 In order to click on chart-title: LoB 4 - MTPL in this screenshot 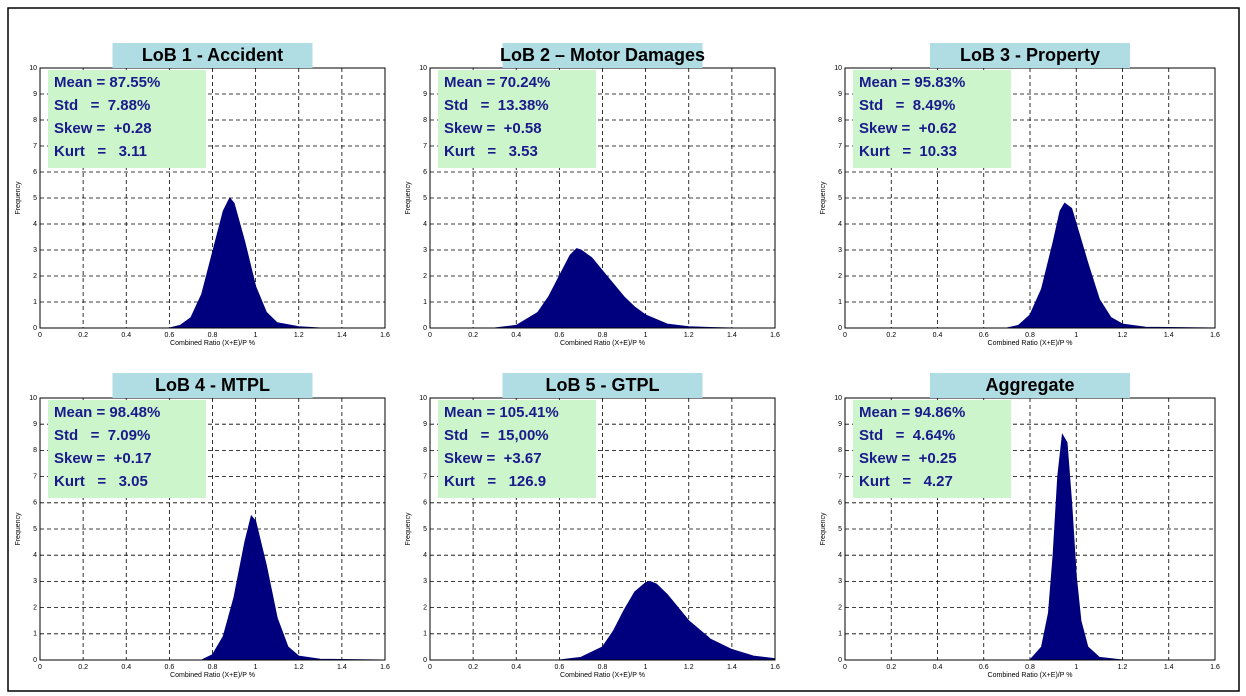, I will do `click(212, 385)`.